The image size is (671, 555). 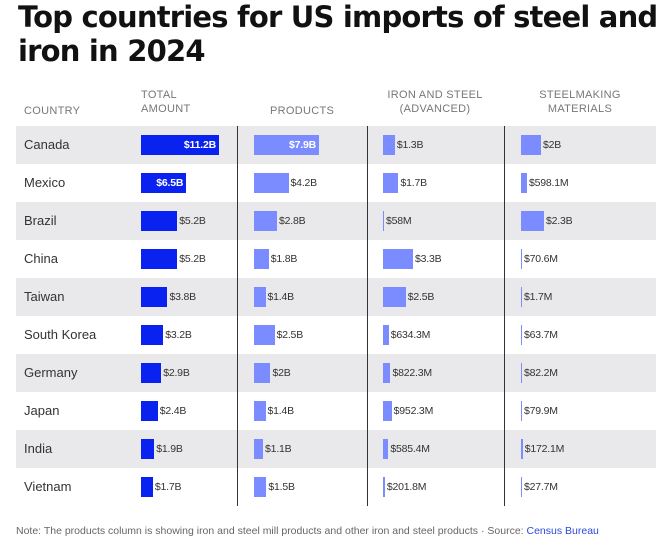 What do you see at coordinates (435, 95) in the screenshot?
I see `header-advanced-line1: IRON AND STEEL` at bounding box center [435, 95].